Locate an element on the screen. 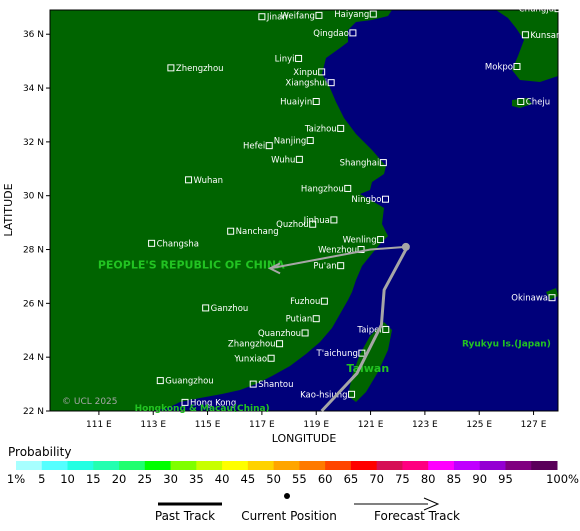 Image resolution: width=580 pixels, height=531 pixels. colorbar-label: 50 is located at coordinates (273, 479).